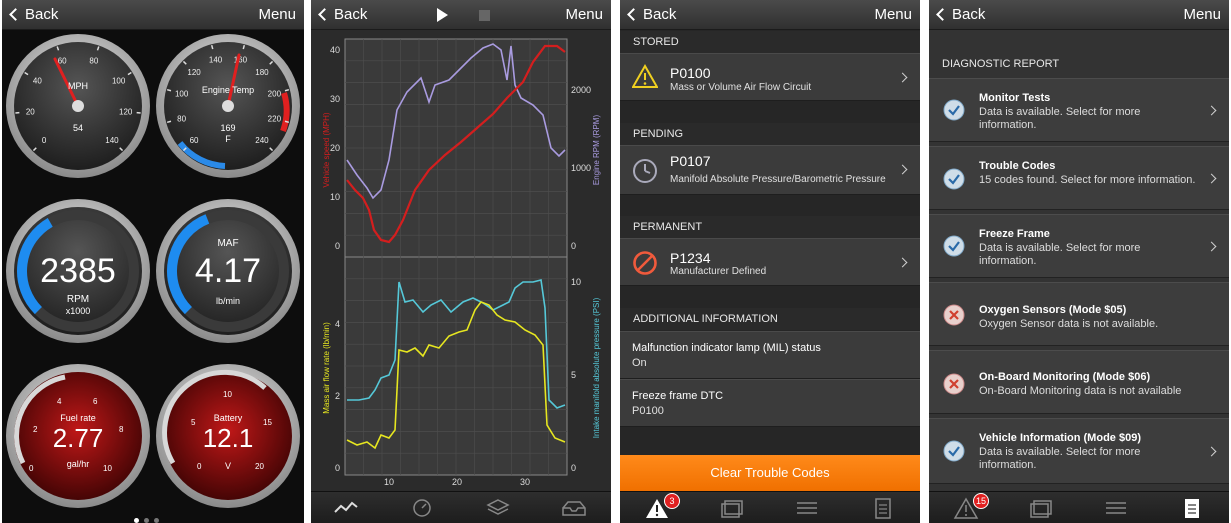  I want to click on battery-dial, so click(228, 436).